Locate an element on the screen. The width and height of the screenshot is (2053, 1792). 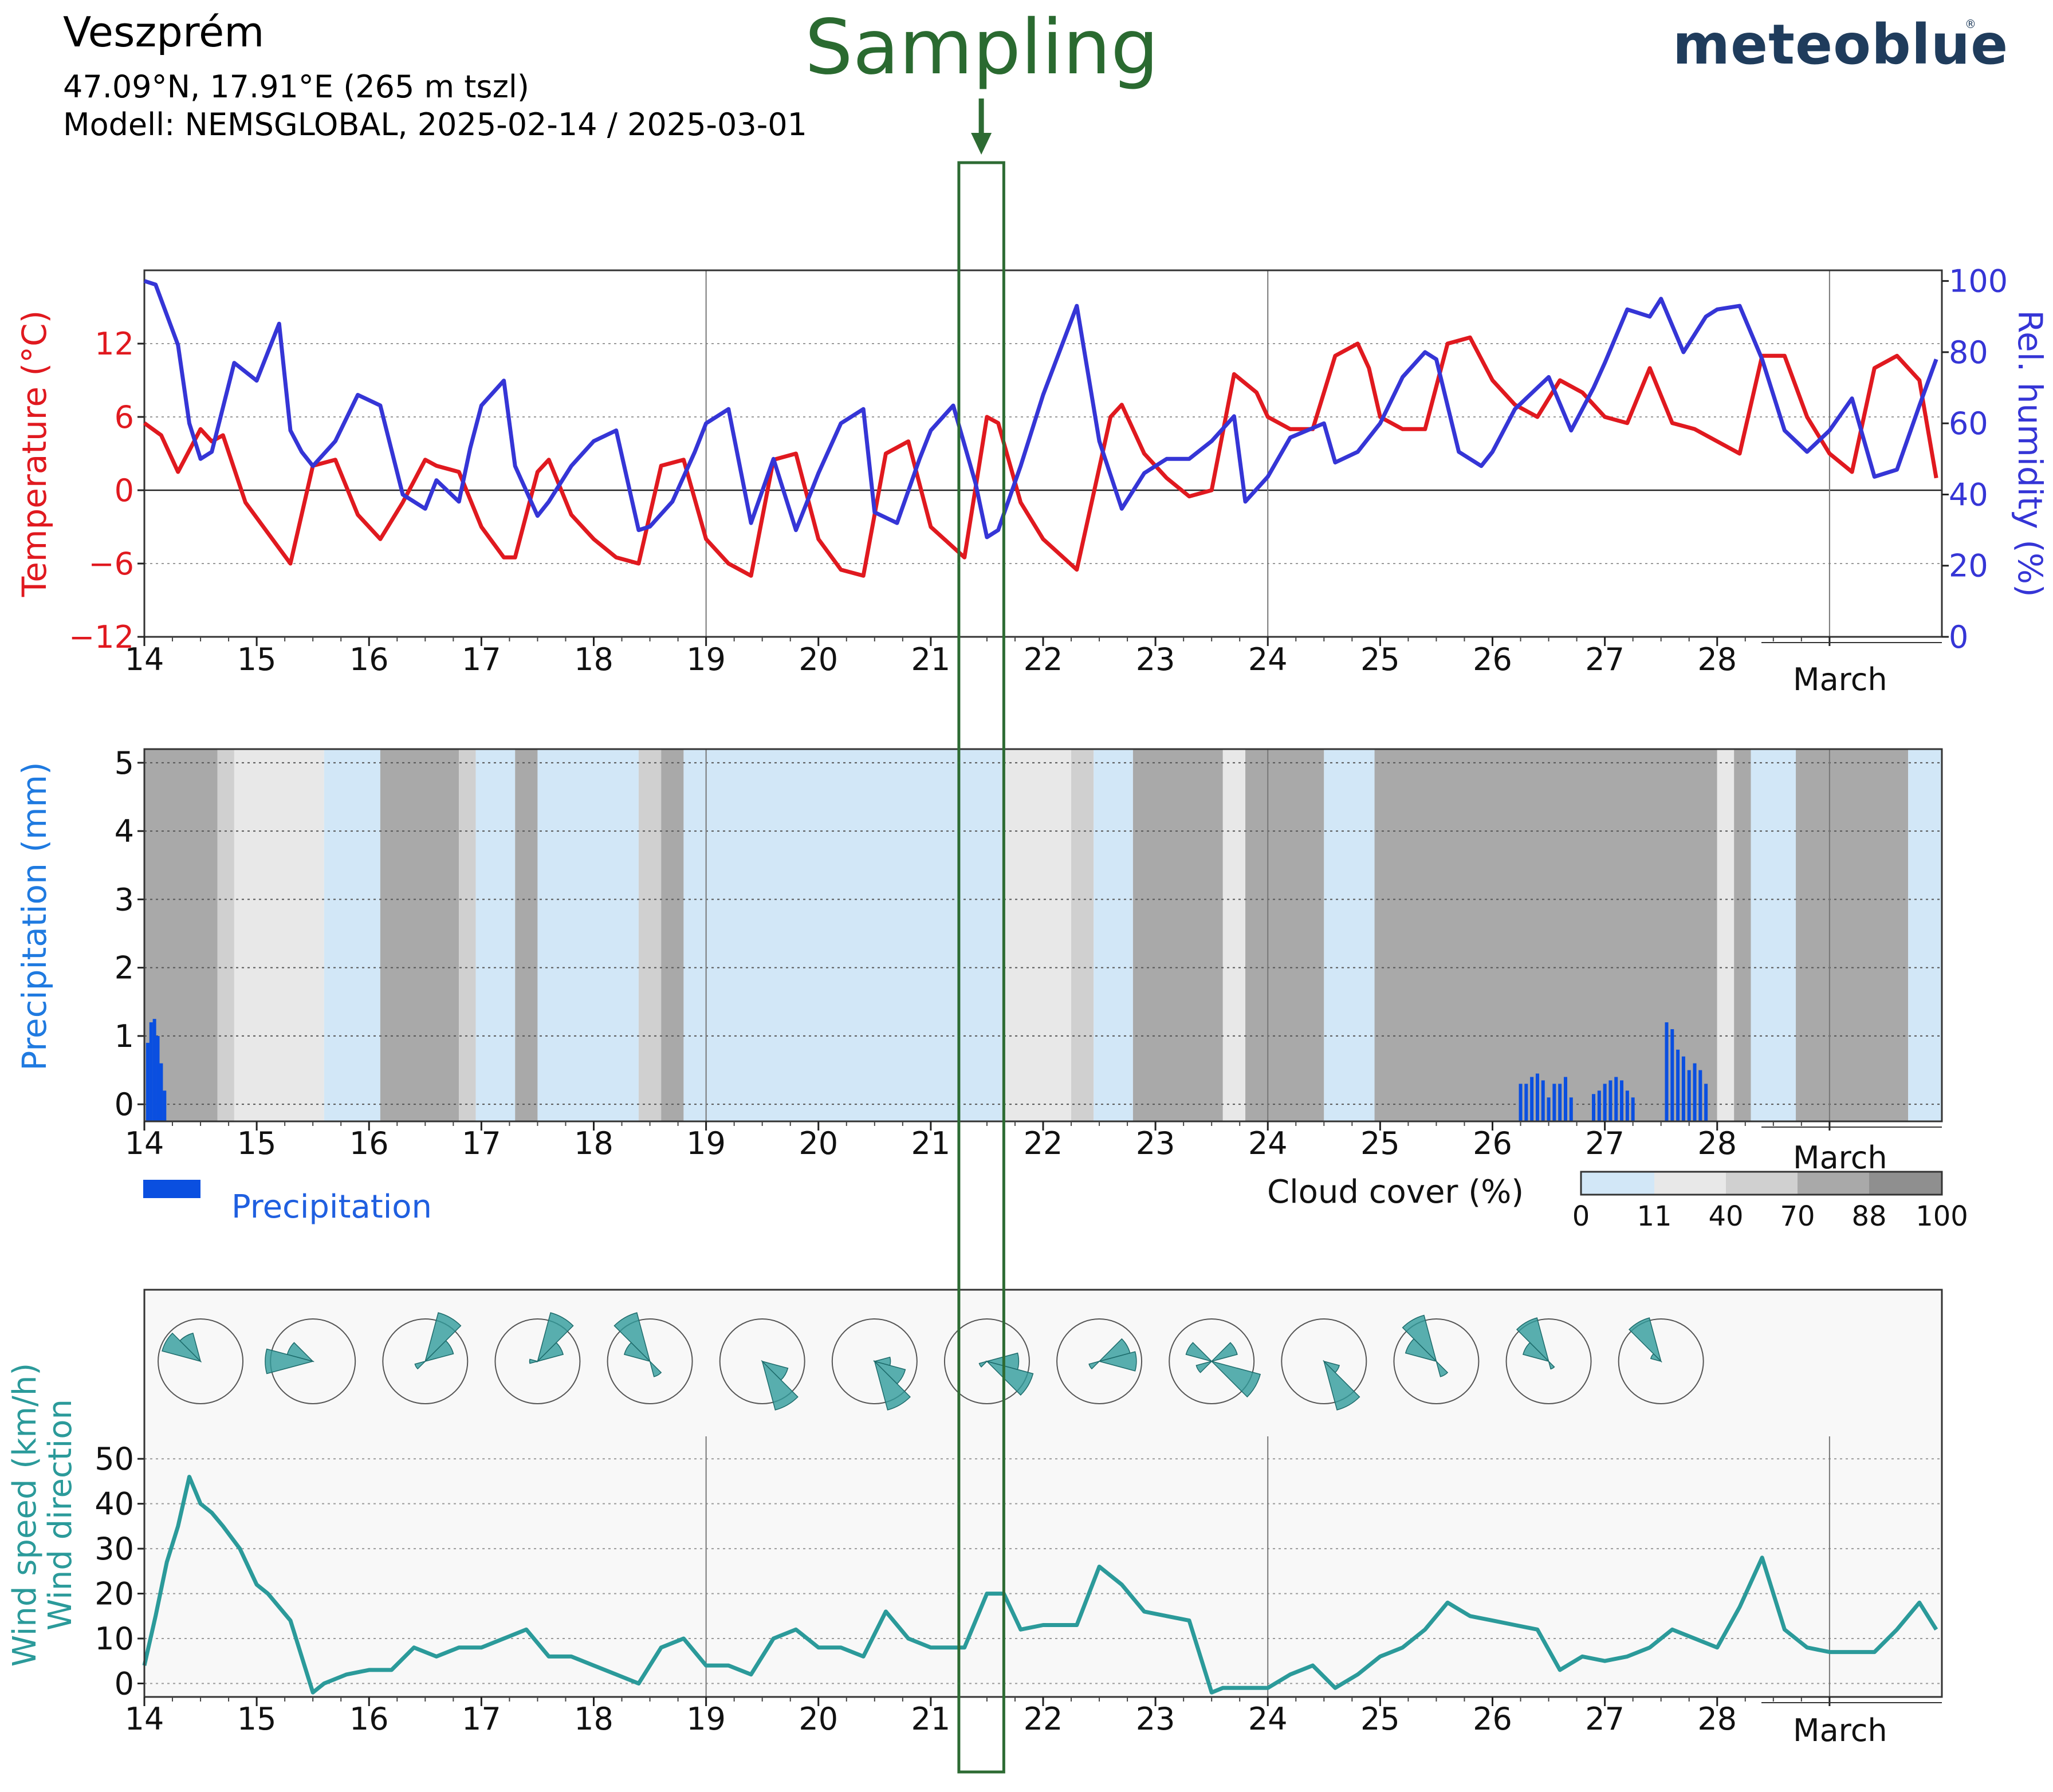
sampling-window-box is located at coordinates (981, 967).